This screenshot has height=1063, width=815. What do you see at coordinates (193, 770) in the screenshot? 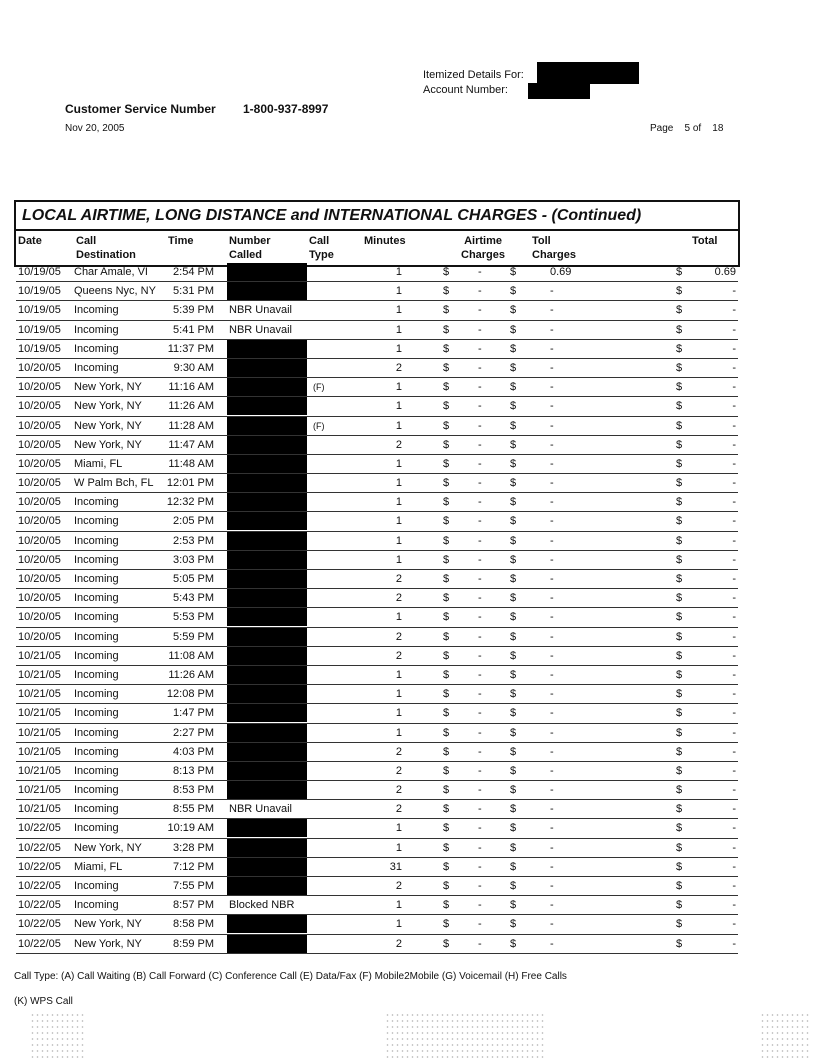
I see `cell-time: 8:13 PM` at bounding box center [193, 770].